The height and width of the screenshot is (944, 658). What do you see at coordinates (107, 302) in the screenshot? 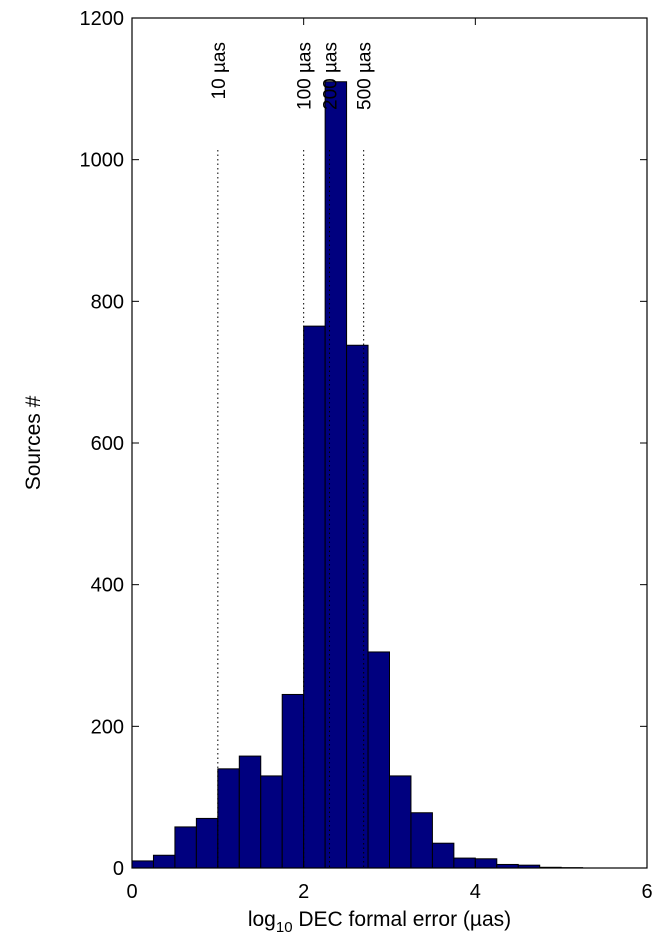
I see `y-tick-label-4: 800` at bounding box center [107, 302].